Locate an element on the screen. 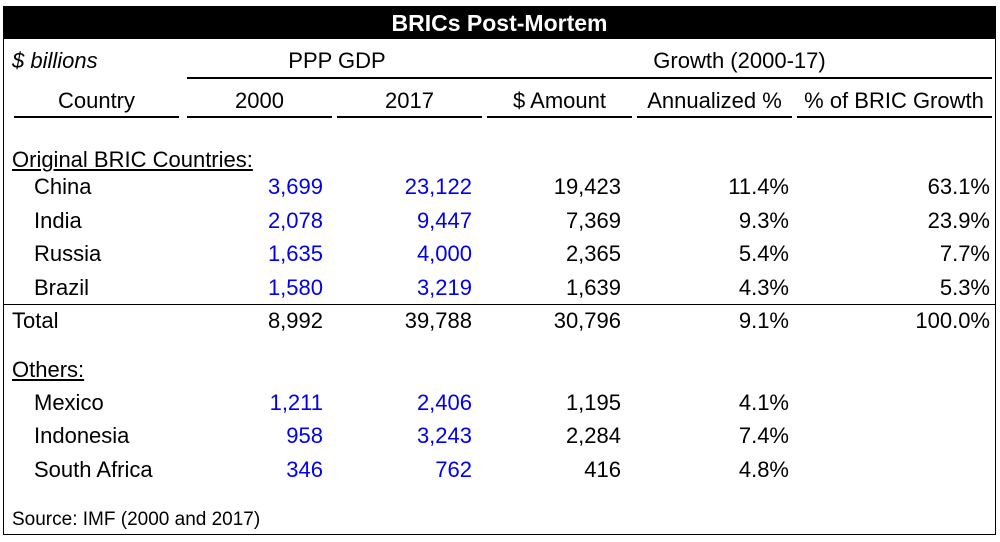 The image size is (1000, 542). growth-group-underline is located at coordinates (739, 78).